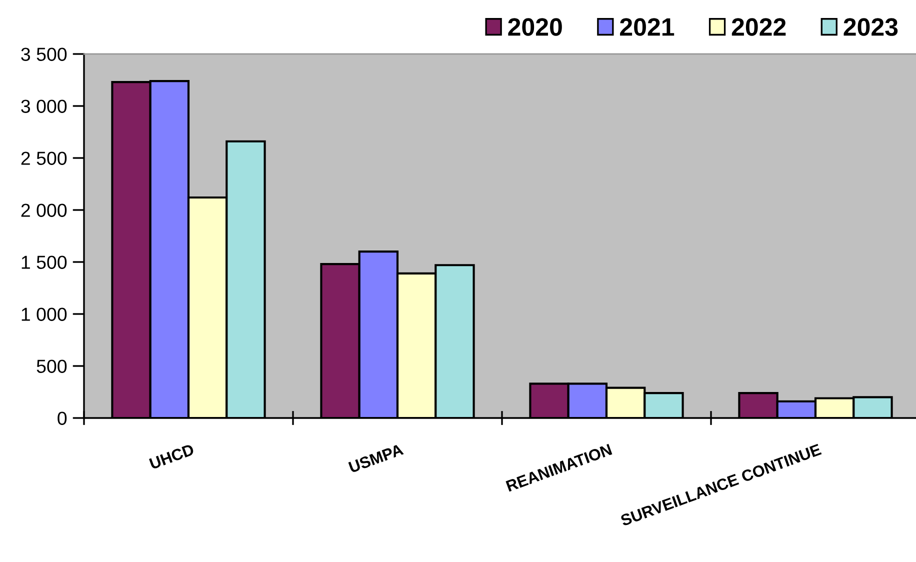  Describe the element at coordinates (44, 314) in the screenshot. I see `y-tick-label: 1 000` at that location.